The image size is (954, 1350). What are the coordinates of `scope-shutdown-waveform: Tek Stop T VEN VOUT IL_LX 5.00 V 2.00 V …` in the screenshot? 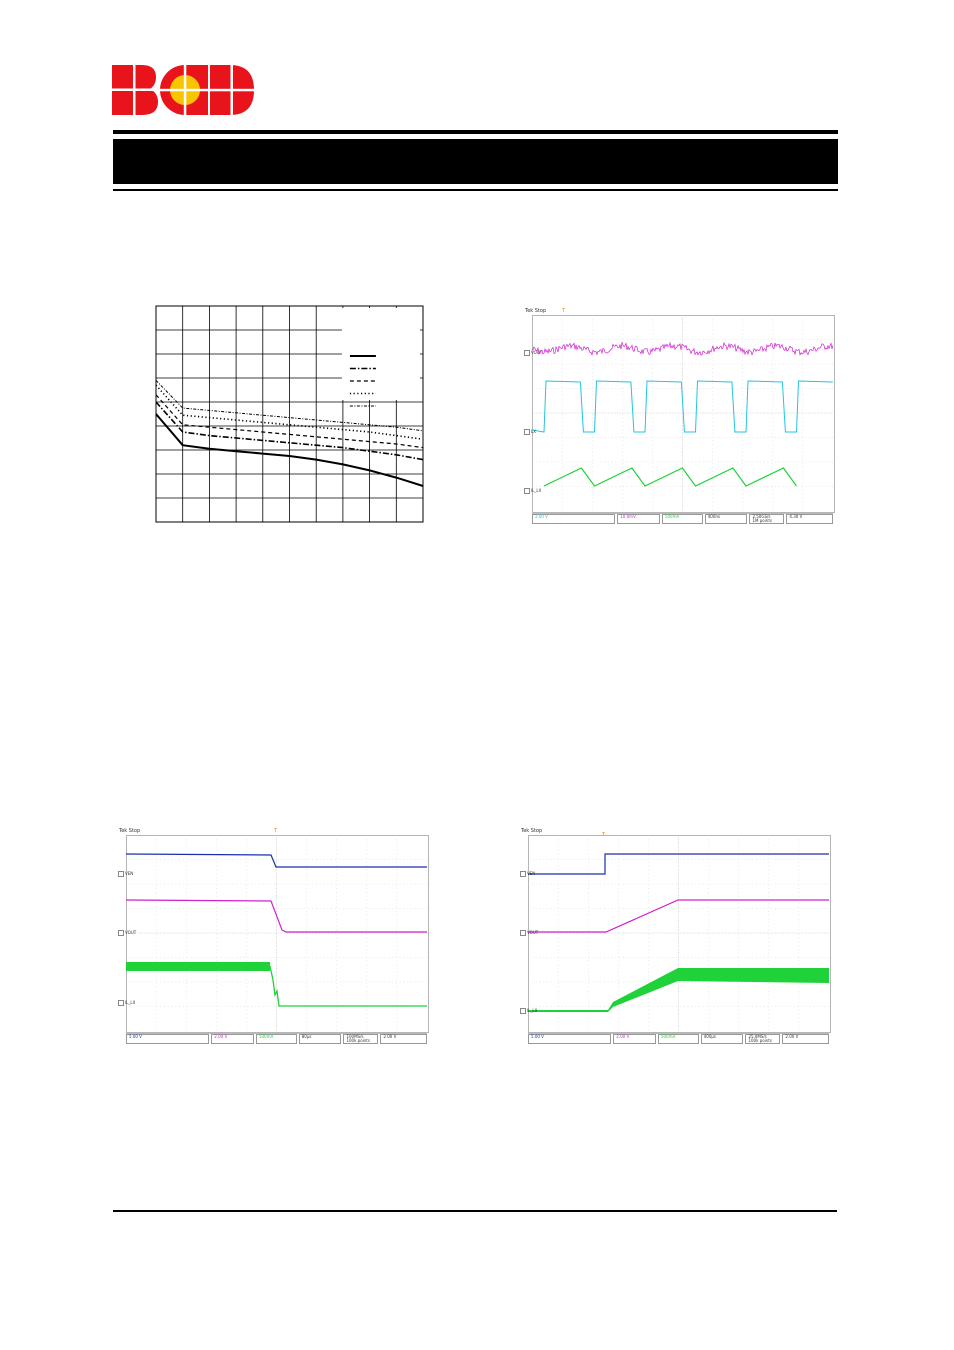 It's located at (274, 937).